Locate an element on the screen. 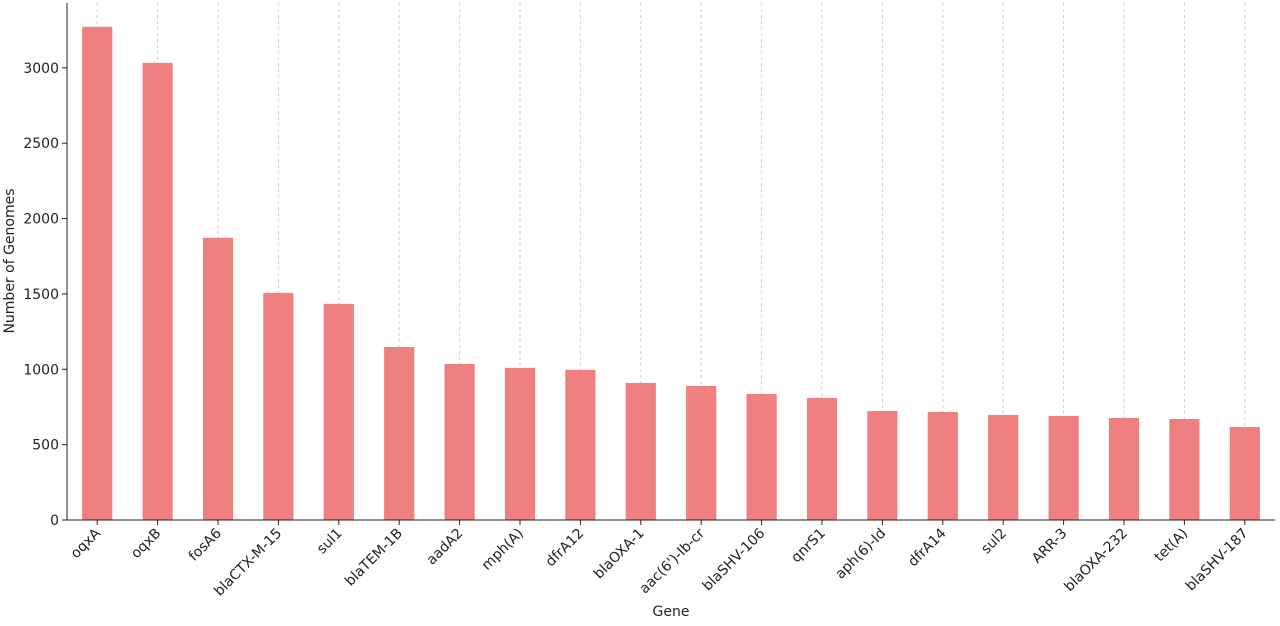 Image resolution: width=1280 pixels, height=626 pixels. y-axis-label: Number of Genomes is located at coordinates (10, 260).